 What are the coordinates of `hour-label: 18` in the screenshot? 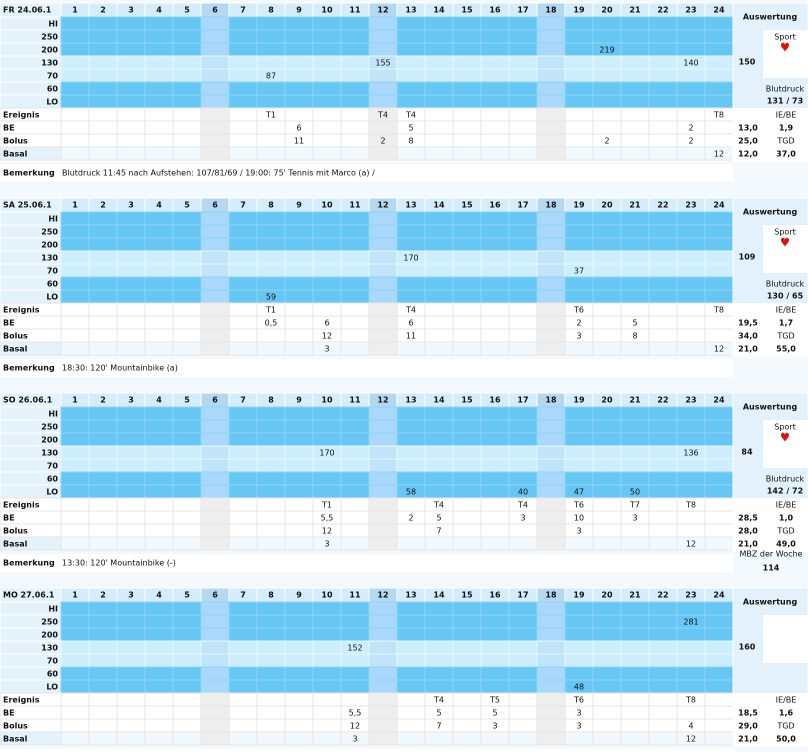 It's located at (551, 205).